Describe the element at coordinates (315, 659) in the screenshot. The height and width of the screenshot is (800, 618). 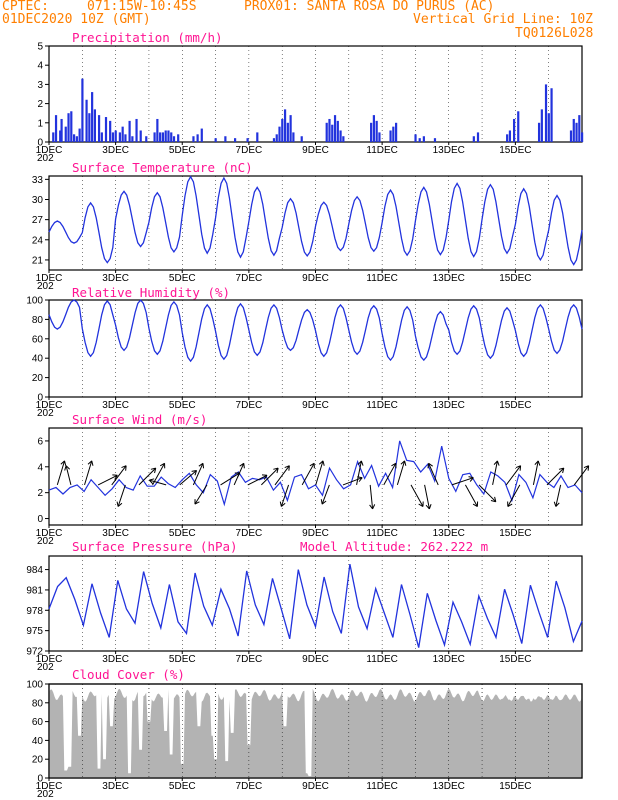
I see `x-tick-label: 9DEC` at that location.